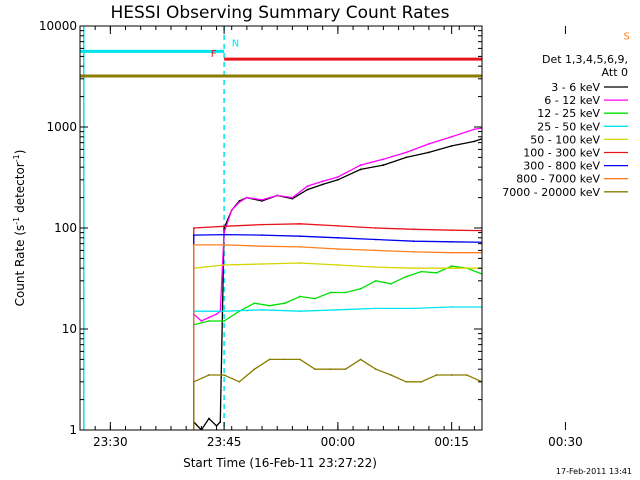 The height and width of the screenshot is (480, 640). Describe the element at coordinates (73, 430) in the screenshot. I see `y-tick-label-0: 1` at that location.